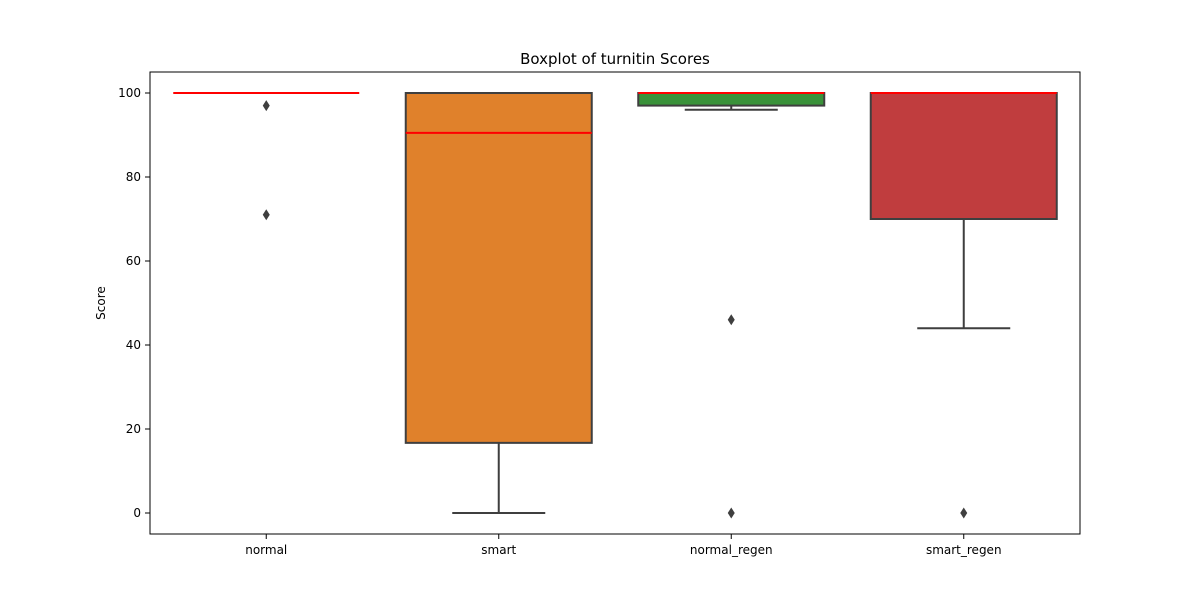 Image resolution: width=1200 pixels, height=600 pixels. I want to click on y-tick-label-40: 40, so click(133, 345).